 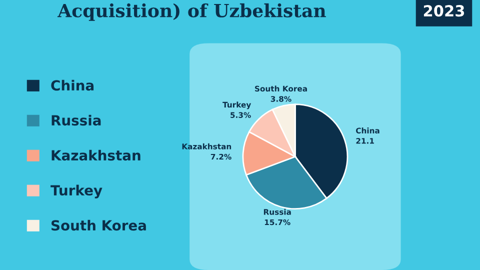 I want to click on legend-label: China, so click(x=72, y=85).